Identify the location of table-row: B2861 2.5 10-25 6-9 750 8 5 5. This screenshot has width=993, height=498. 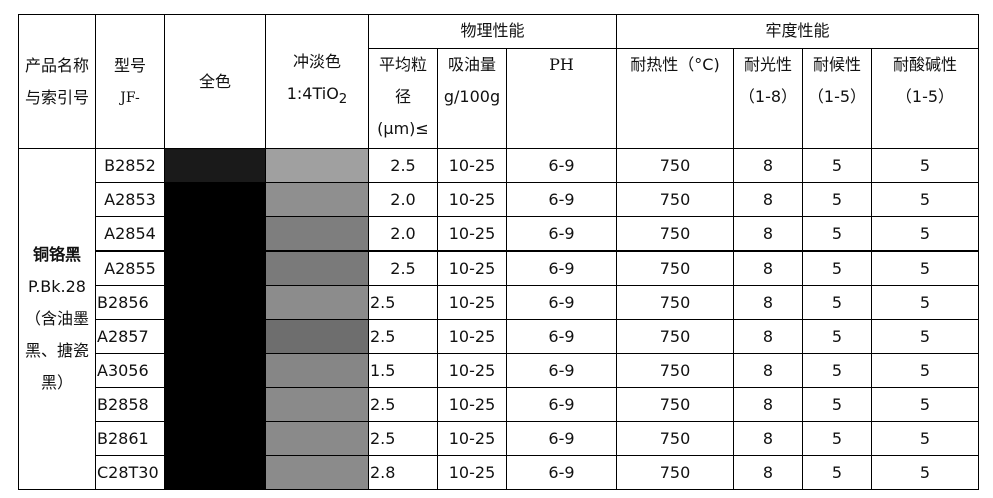
(499, 438).